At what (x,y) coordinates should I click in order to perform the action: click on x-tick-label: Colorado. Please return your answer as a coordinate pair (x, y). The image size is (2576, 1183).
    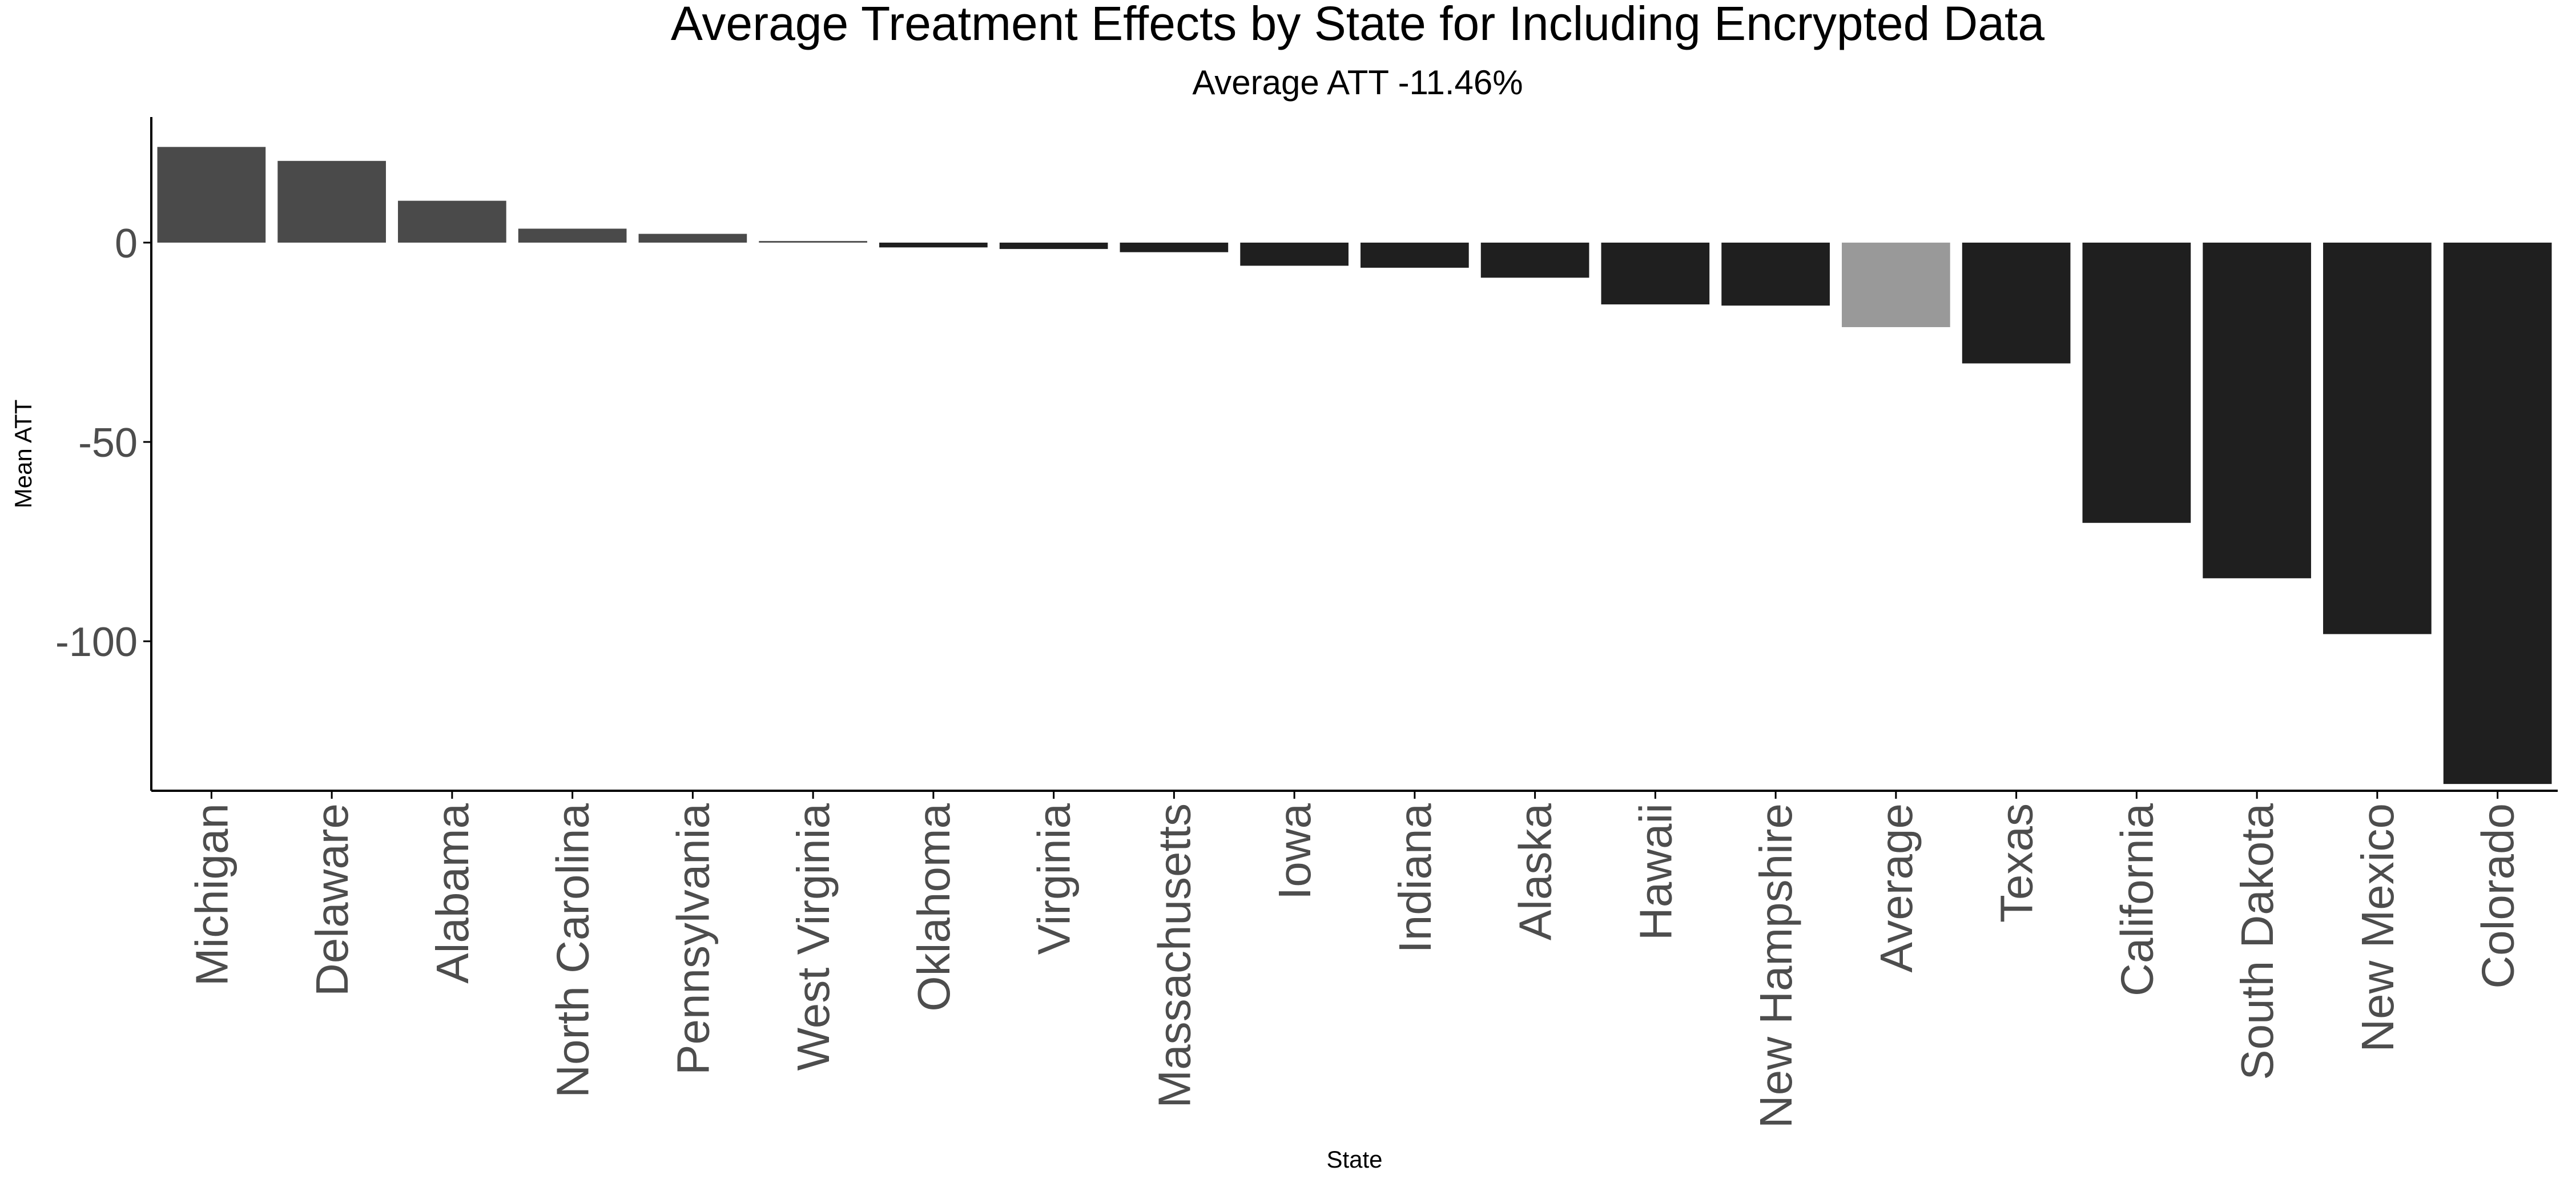
    Looking at the image, I should click on (2498, 896).